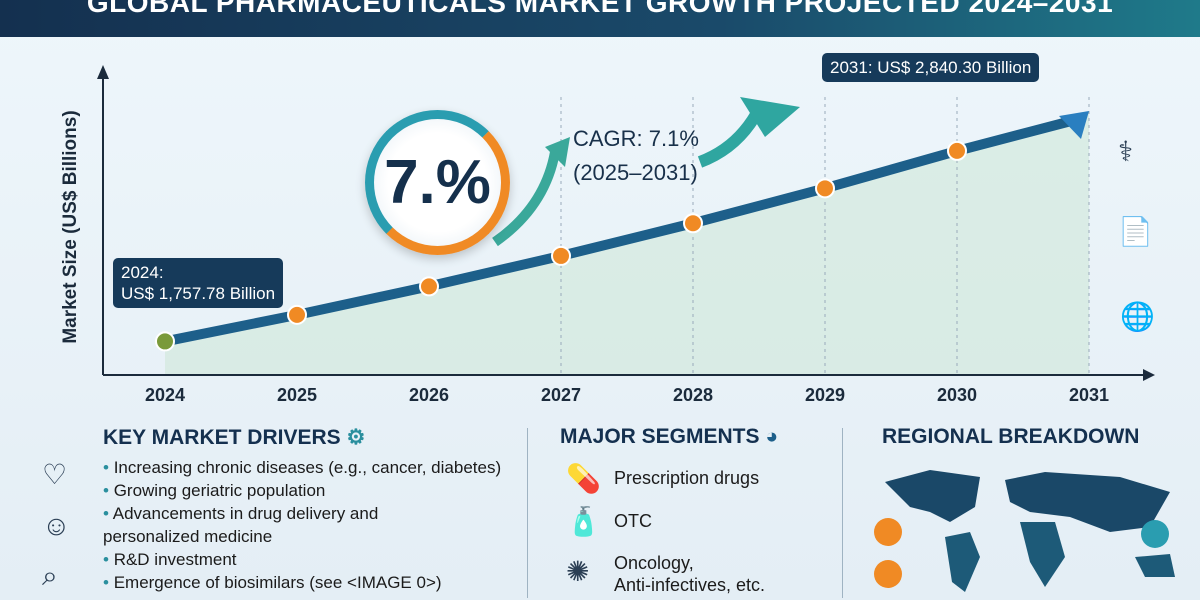  Describe the element at coordinates (56, 525) in the screenshot. I see `brain-icon: ☺` at that location.